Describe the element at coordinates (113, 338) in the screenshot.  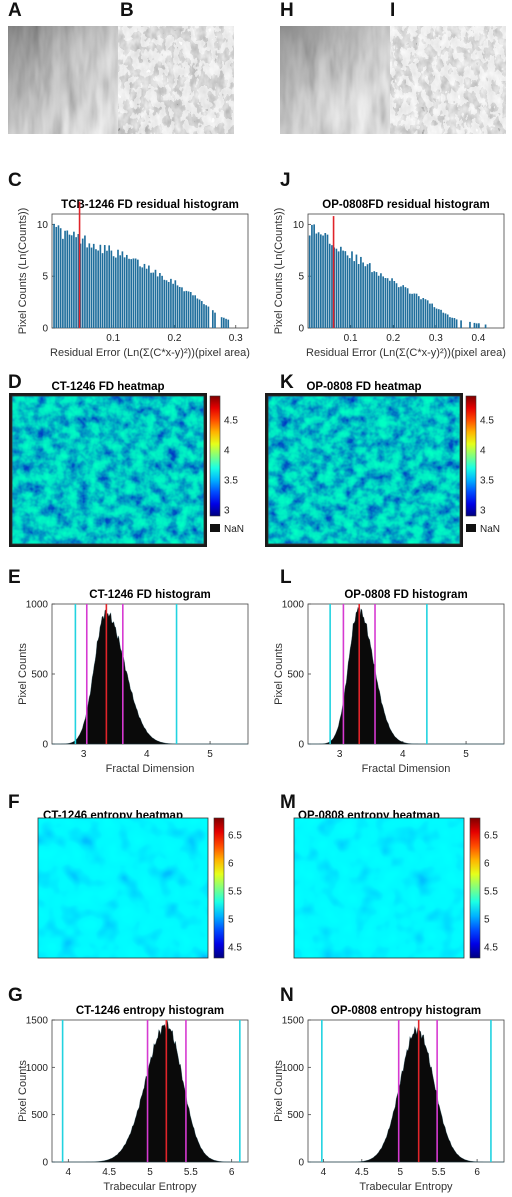
I see `chart-c-xtick-label: 0.1` at that location.